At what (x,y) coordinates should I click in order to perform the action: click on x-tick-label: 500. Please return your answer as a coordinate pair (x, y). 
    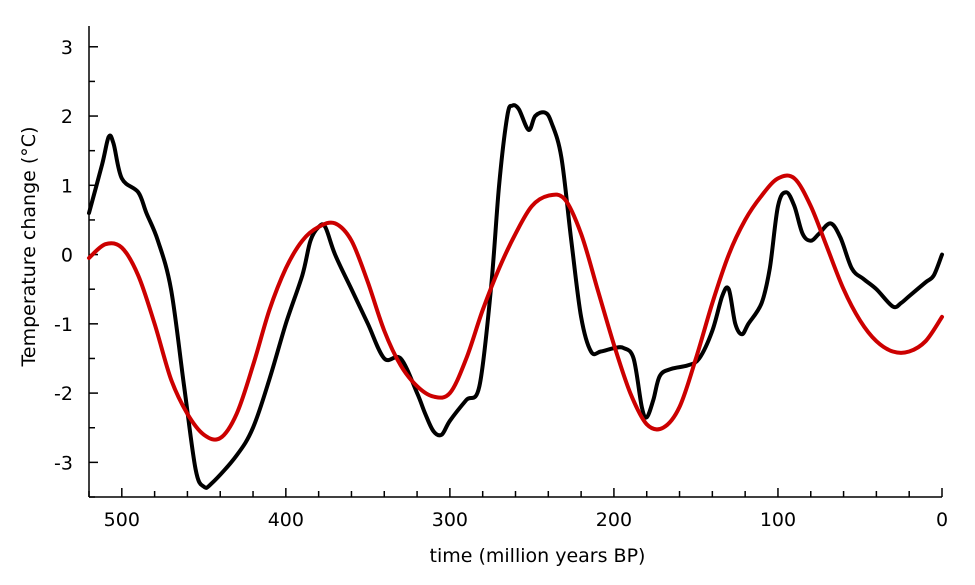
    Looking at the image, I should click on (122, 520).